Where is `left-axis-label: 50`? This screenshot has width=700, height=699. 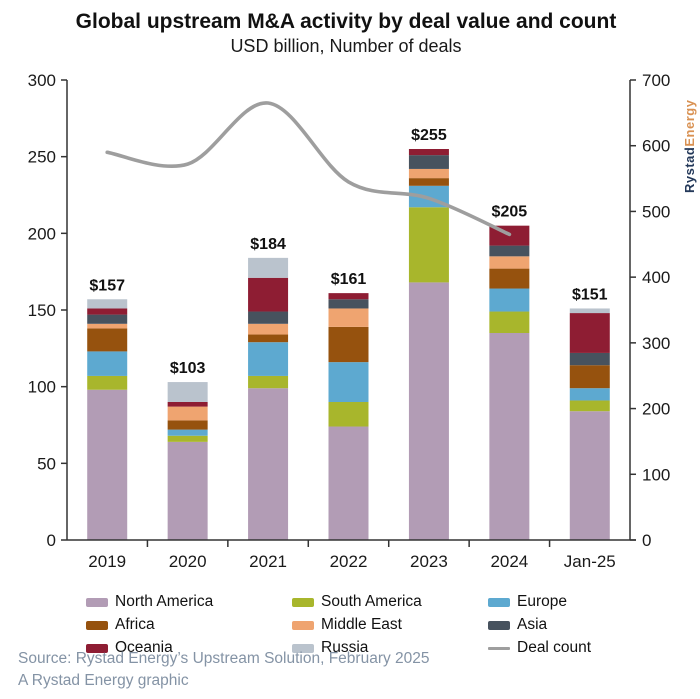 left-axis-label: 50 is located at coordinates (46, 463).